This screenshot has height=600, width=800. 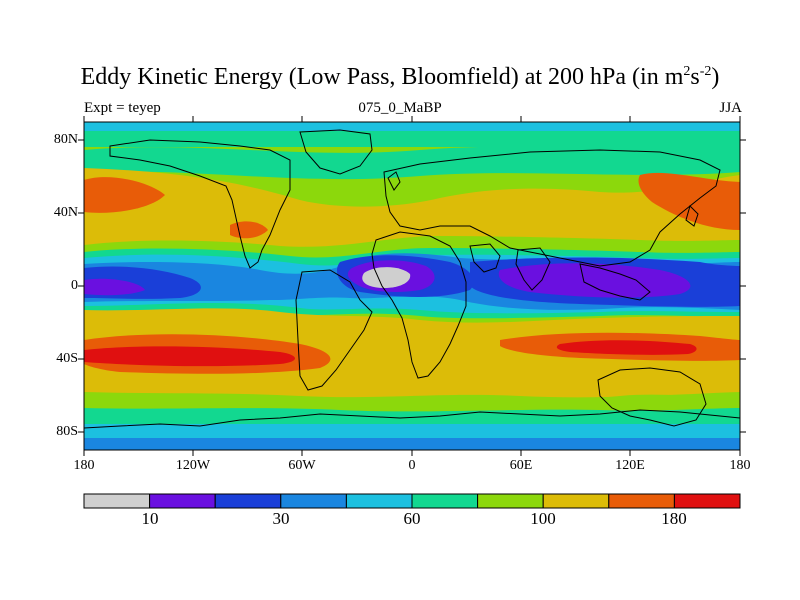 I want to click on patch-orange-north-pacific, so click(x=124, y=195).